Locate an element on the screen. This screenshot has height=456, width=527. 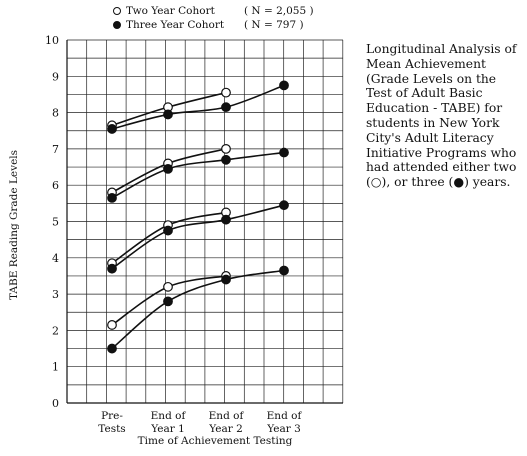
legend-label: Two Year Cohort is located at coordinates (170, 11).